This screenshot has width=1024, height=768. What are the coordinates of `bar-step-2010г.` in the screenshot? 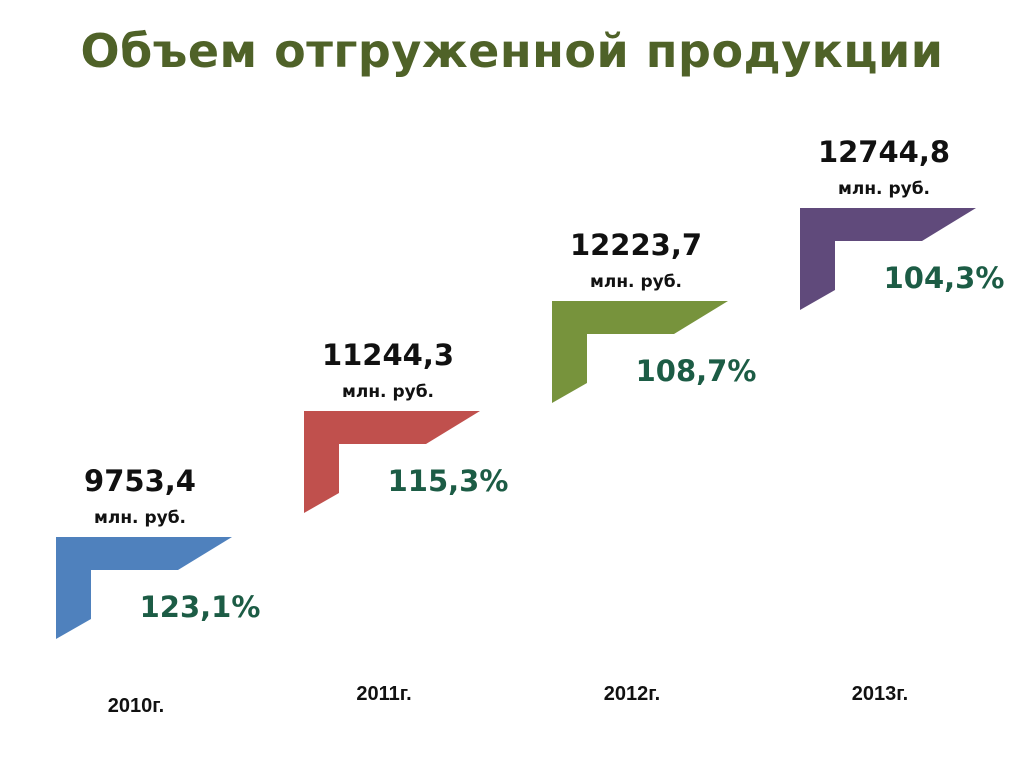 It's located at (144, 588).